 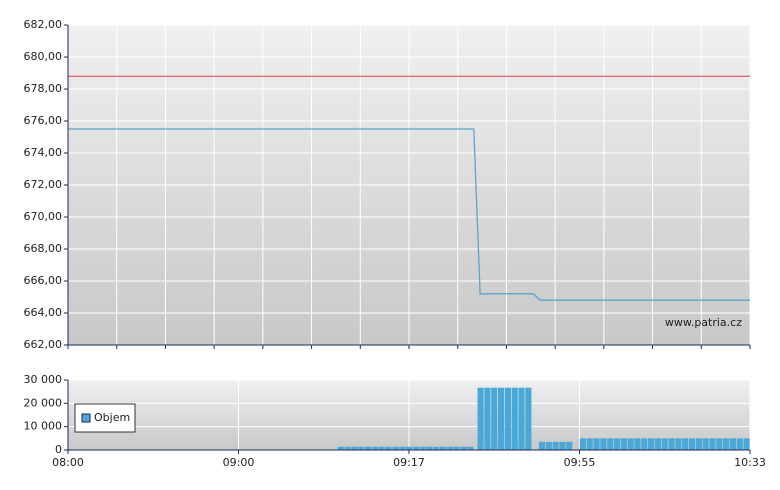 I want to click on y-tick-label: 20 000, so click(x=43, y=402).